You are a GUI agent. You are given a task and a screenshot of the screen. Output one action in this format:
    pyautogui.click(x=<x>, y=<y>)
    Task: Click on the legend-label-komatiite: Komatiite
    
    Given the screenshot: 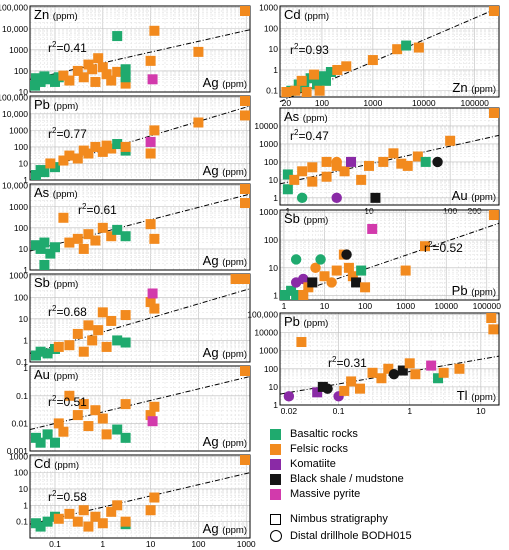 What is the action you would take?
    pyautogui.click(x=313, y=464)
    